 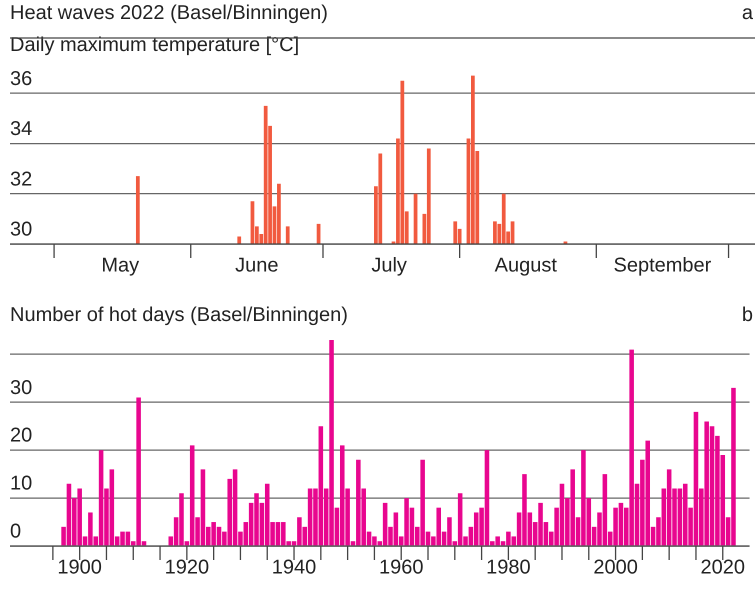 I want to click on y-tick-label: 0, so click(x=16, y=531).